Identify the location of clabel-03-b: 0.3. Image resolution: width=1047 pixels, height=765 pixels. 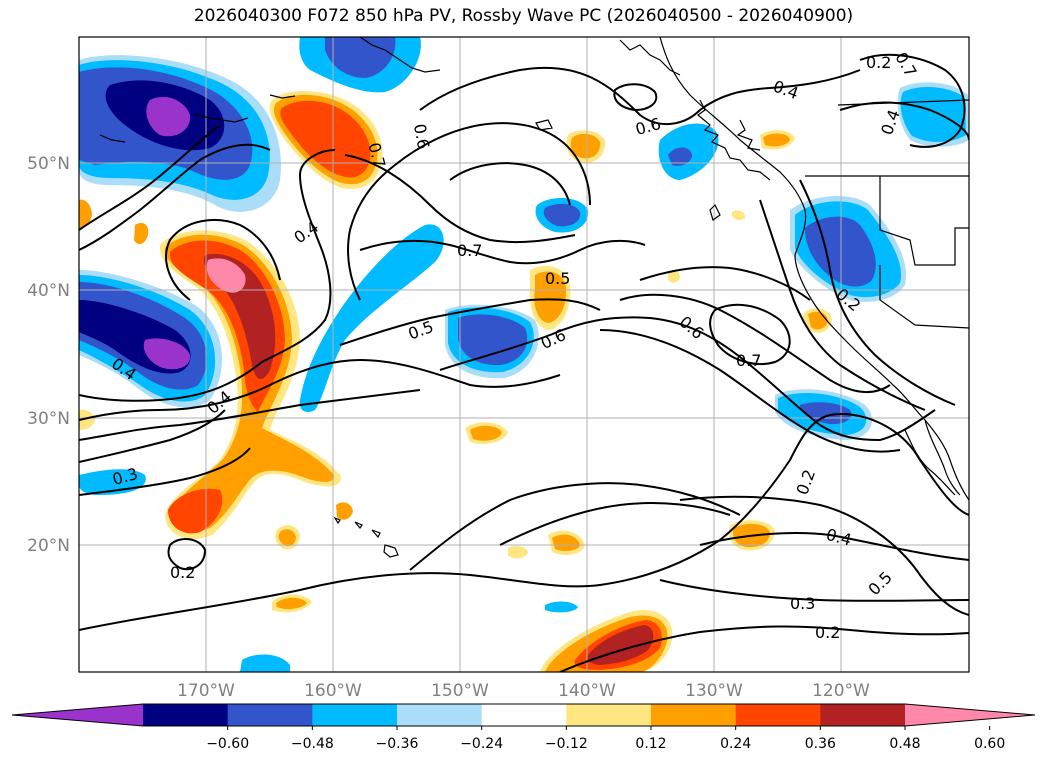
(802, 603).